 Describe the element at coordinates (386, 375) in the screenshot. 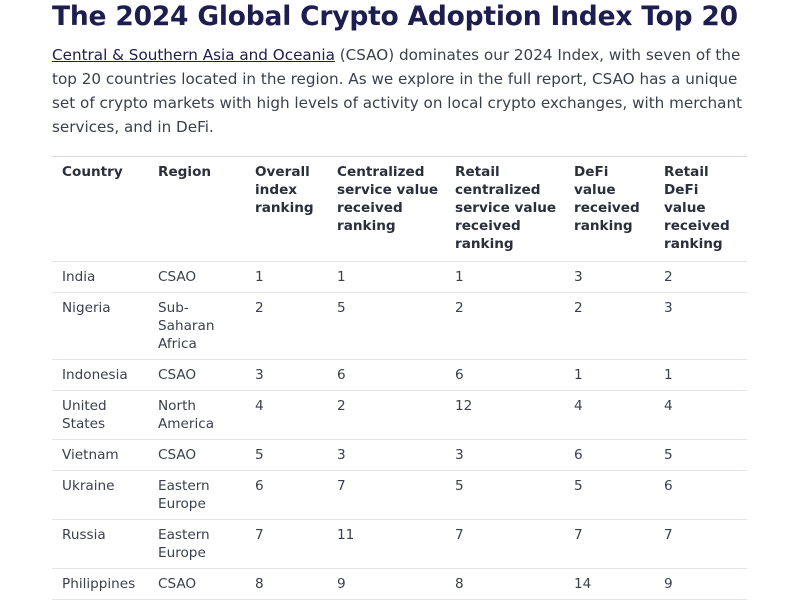

I see `cell-centralized-ranking: 6` at that location.